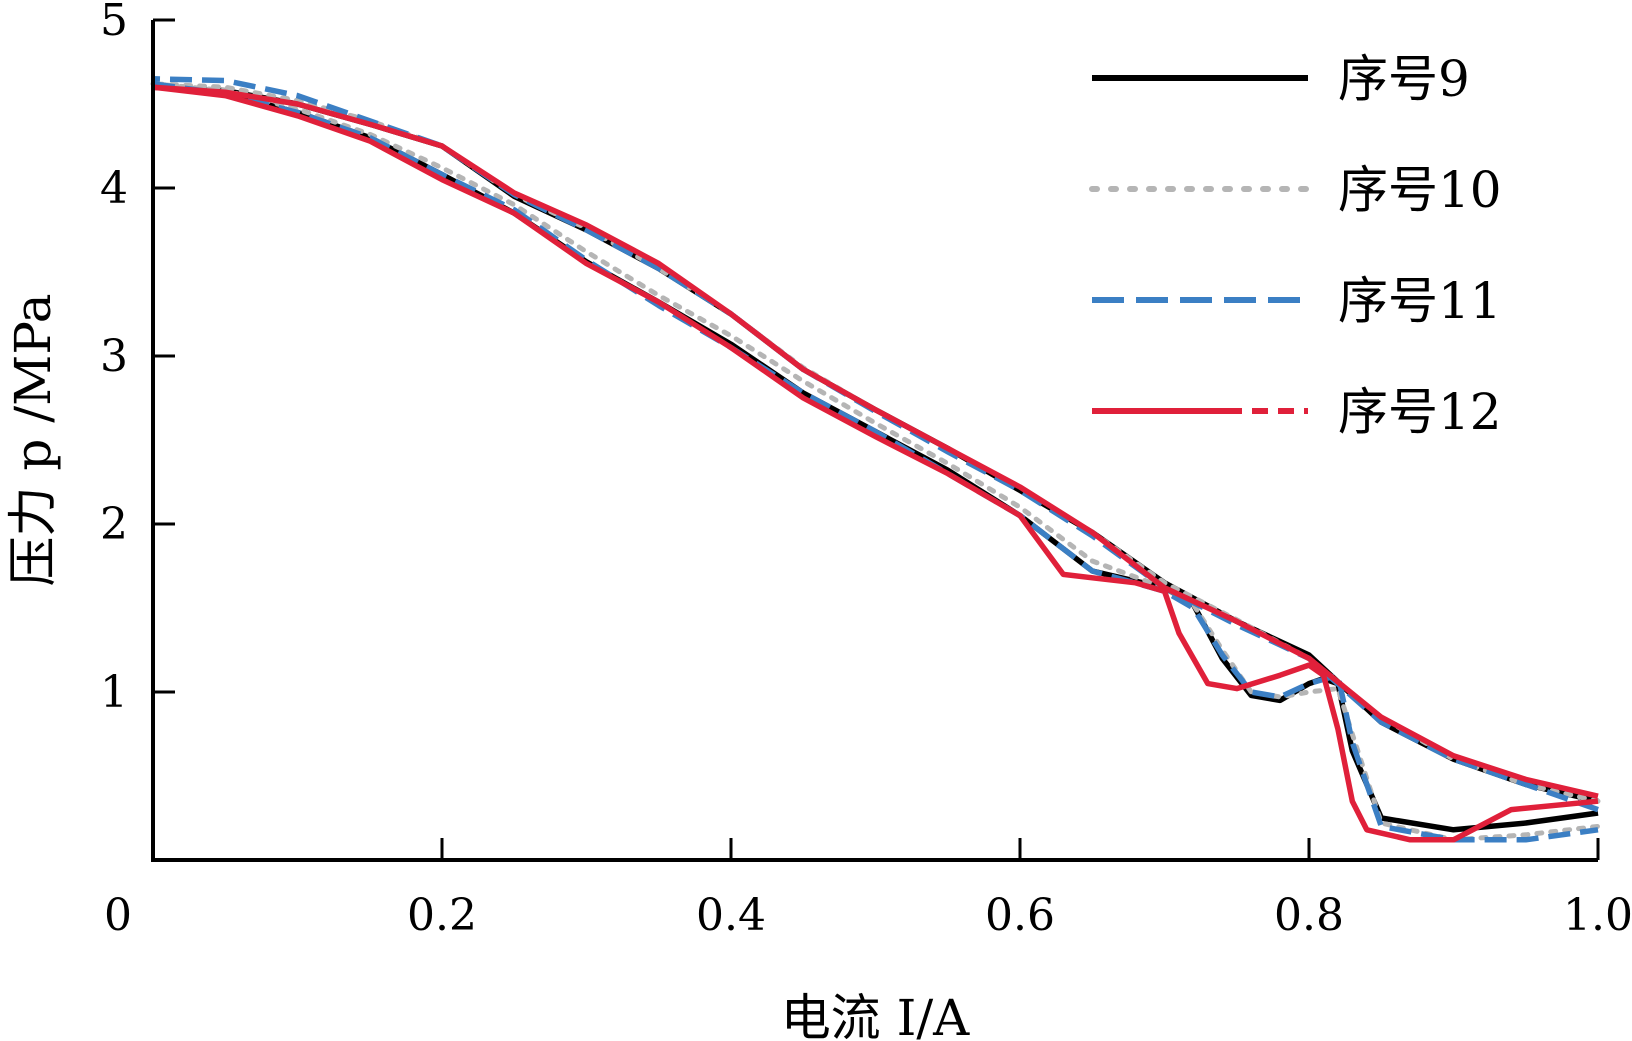 This screenshot has width=1632, height=1041. What do you see at coordinates (731, 915) in the screenshot?
I see `x-tick-label: 0.4` at bounding box center [731, 915].